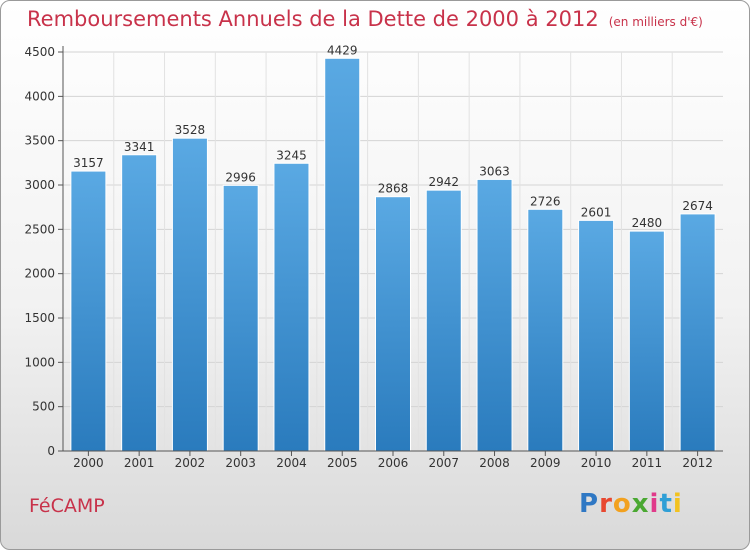  Describe the element at coordinates (291, 463) in the screenshot. I see `x-tick-label: 2004` at that location.